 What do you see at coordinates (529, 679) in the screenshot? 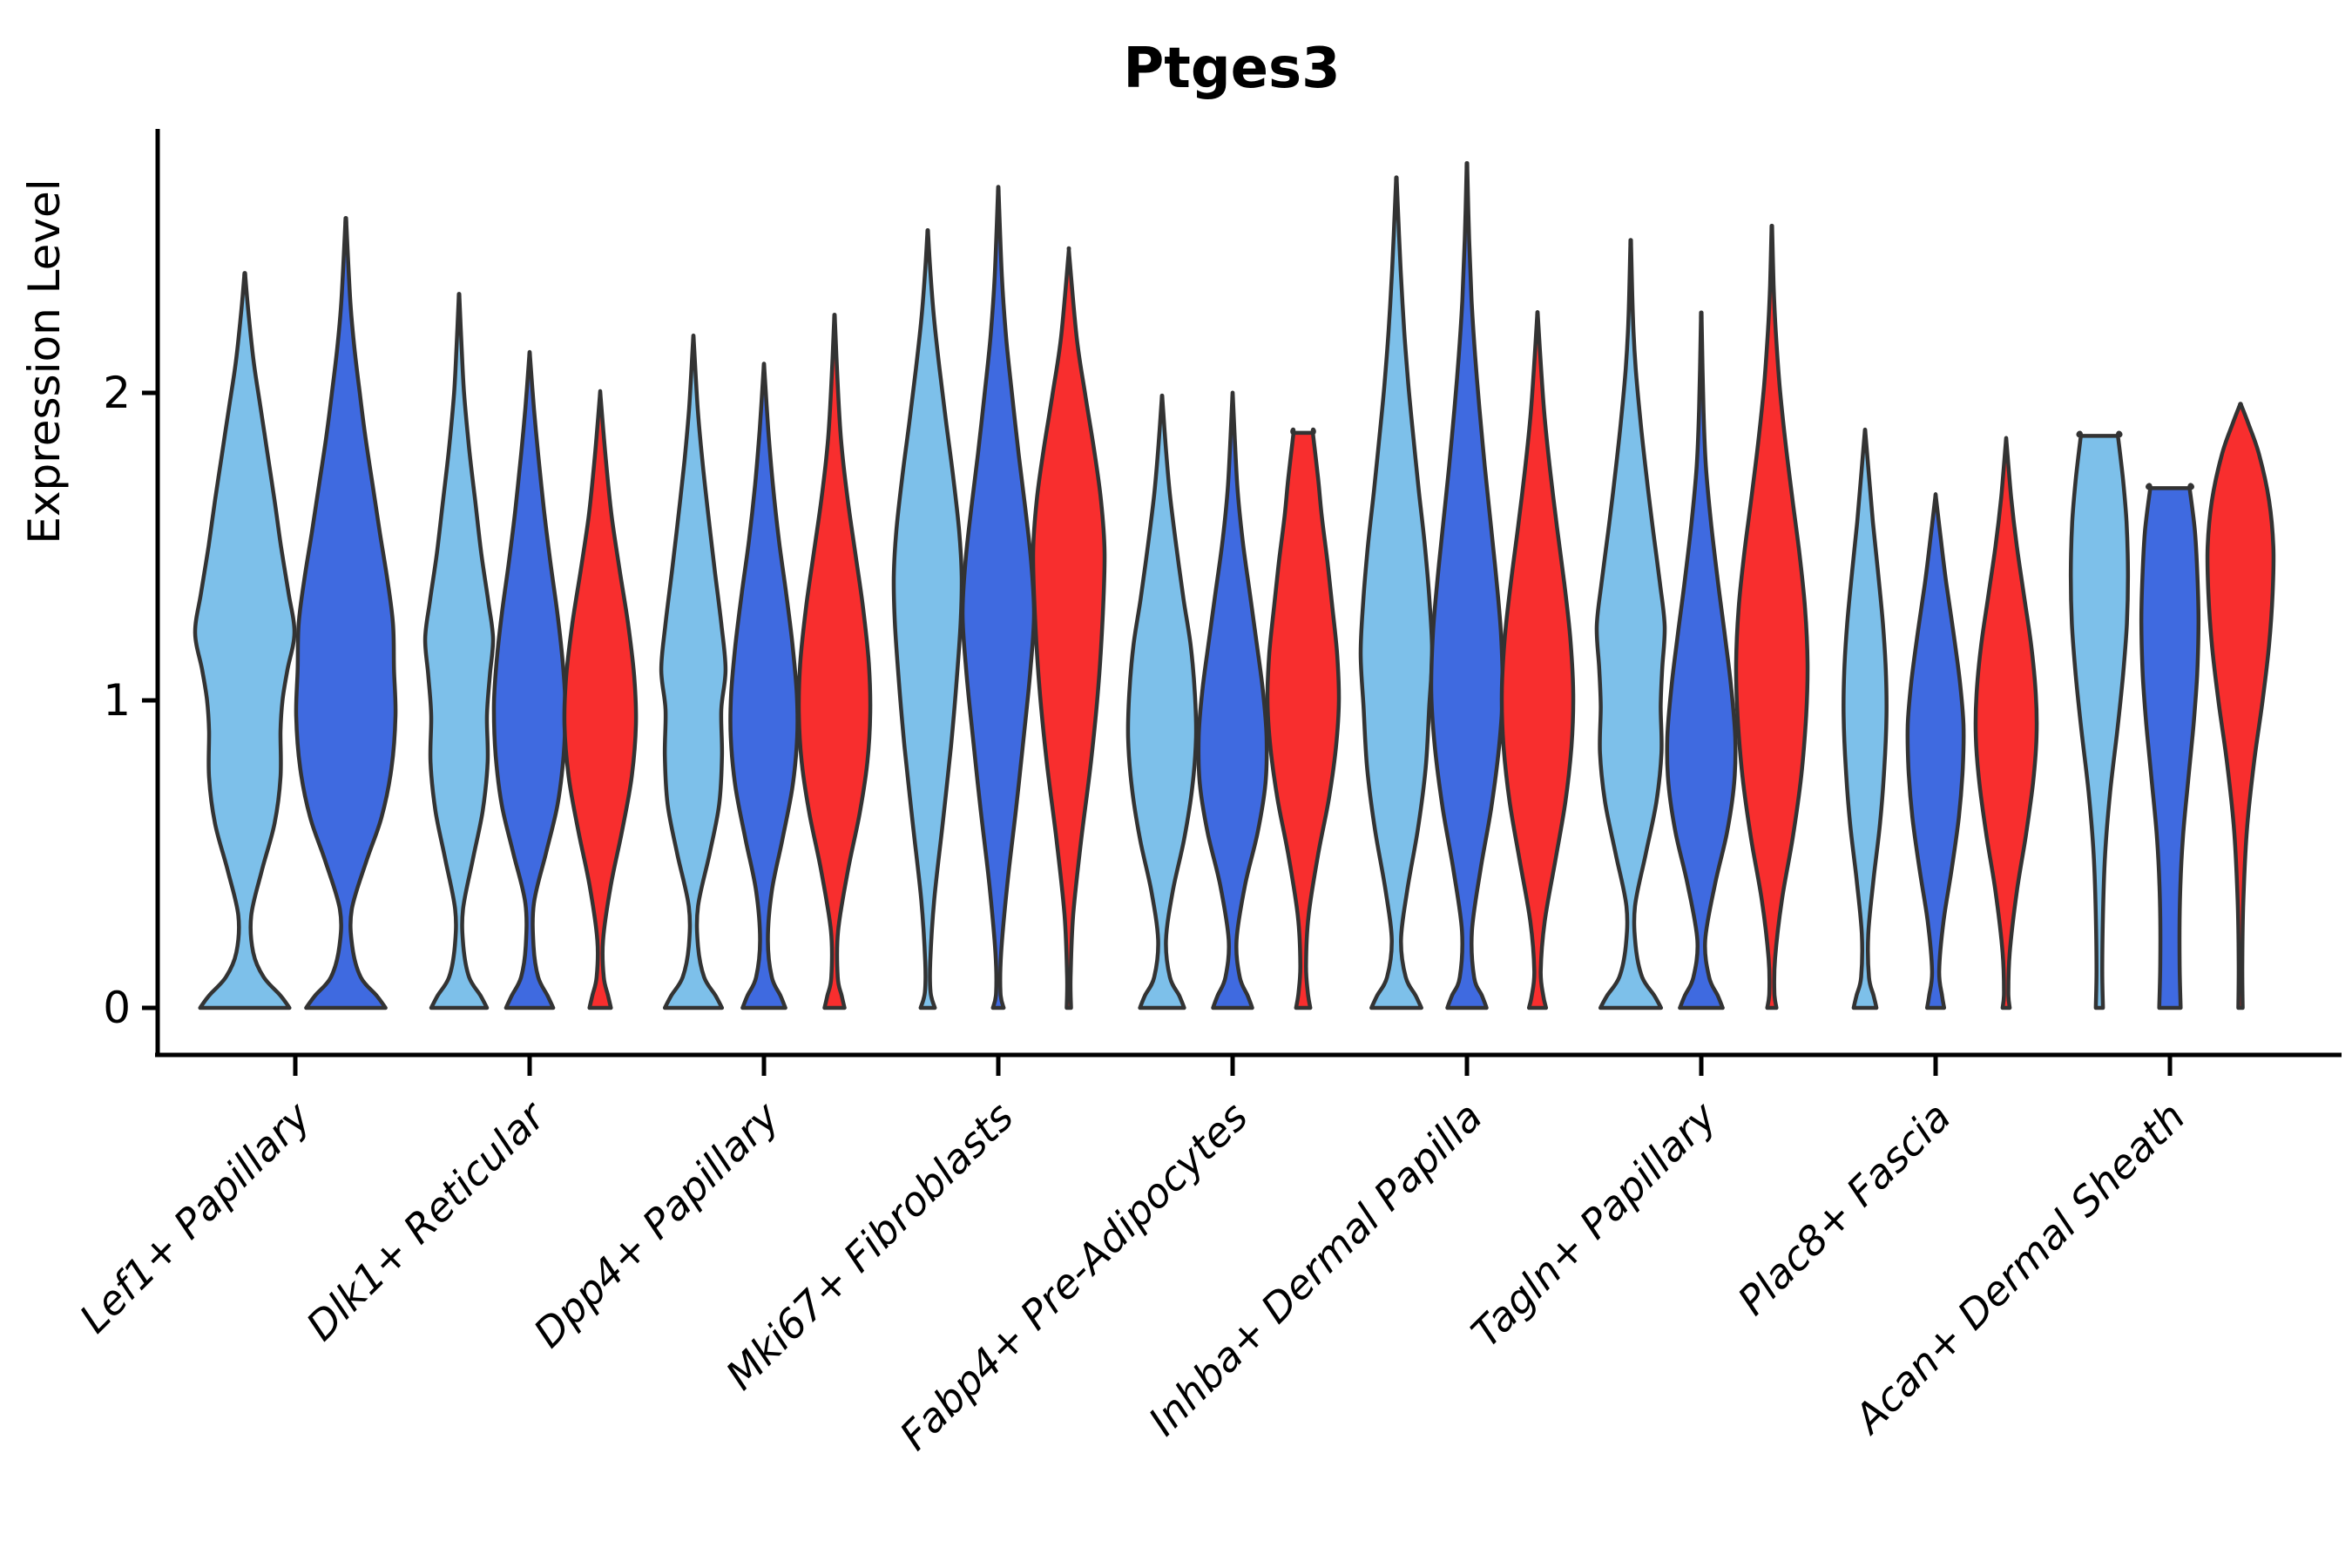
I see `violin-dlk1-reticular-blue` at bounding box center [529, 679].